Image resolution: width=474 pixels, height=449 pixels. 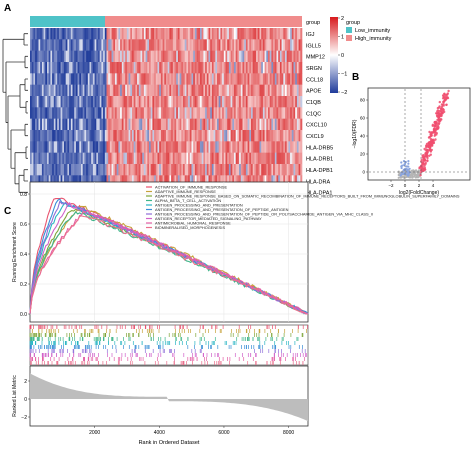 I want to click on volcano-point-down, so click(x=403, y=173).